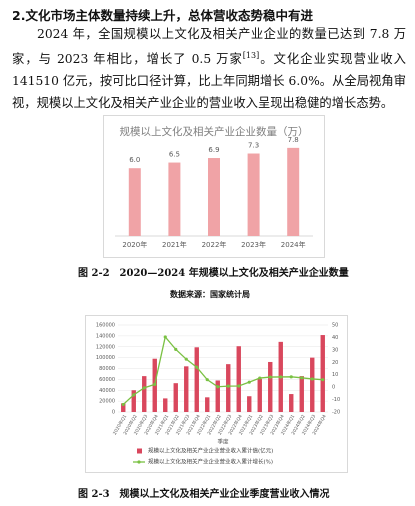 The image size is (415, 506). Describe the element at coordinates (335, 326) in the screenshot. I see `y2-tick-label: 50` at that location.